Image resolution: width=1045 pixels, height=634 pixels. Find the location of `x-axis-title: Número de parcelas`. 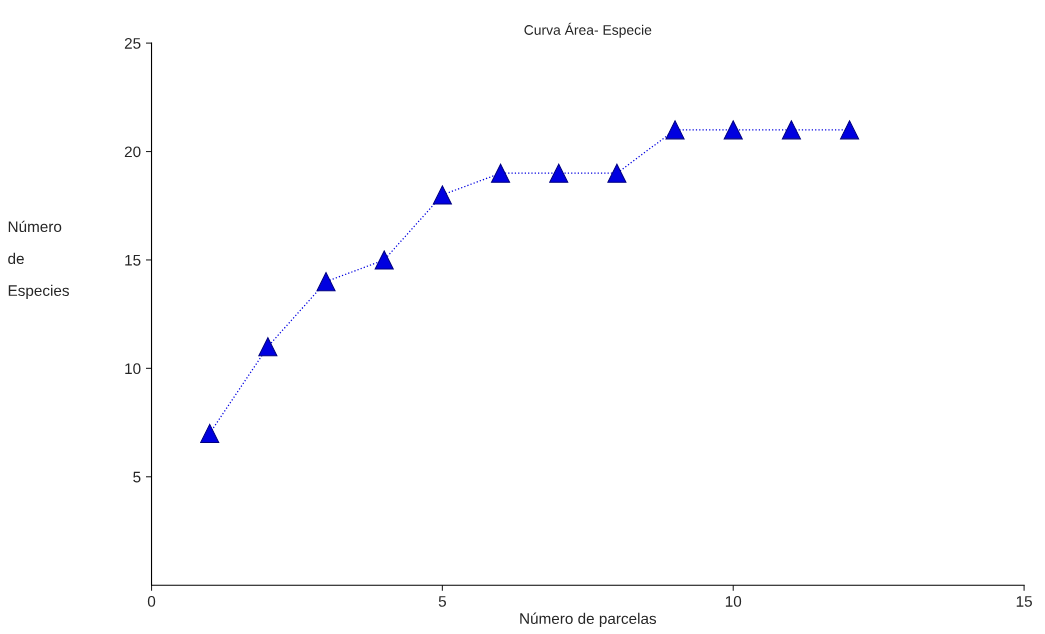

x-axis-title: Número de parcelas is located at coordinates (588, 620).